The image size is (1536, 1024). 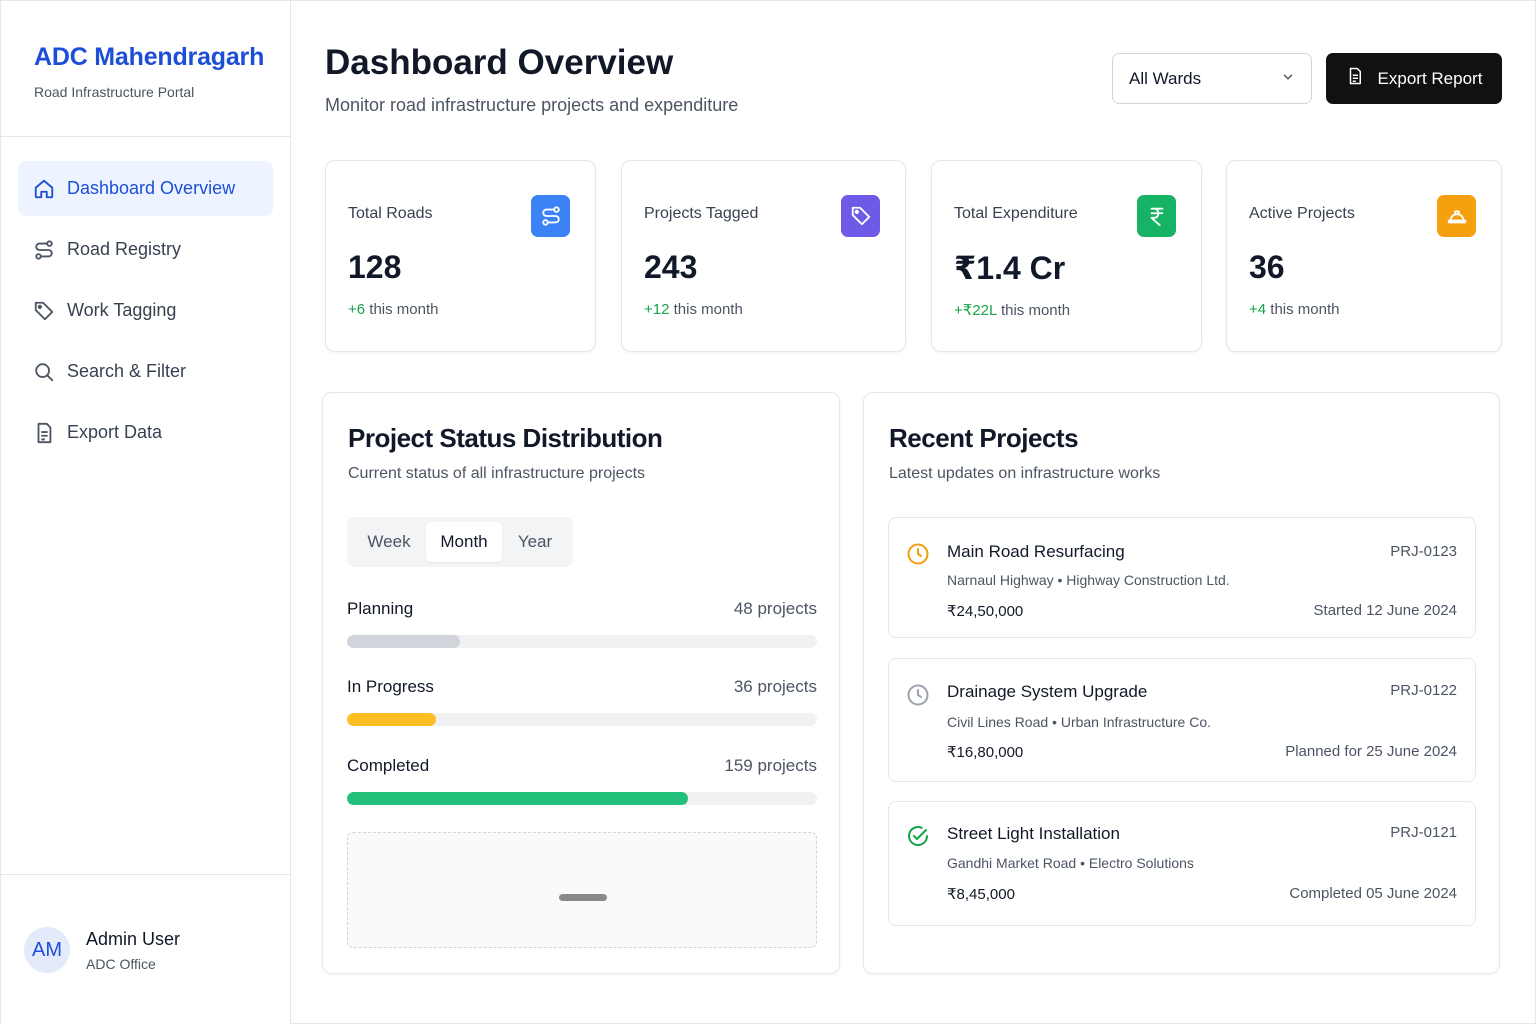 What do you see at coordinates (1423, 690) in the screenshot?
I see `project-id: PRJ-0122` at bounding box center [1423, 690].